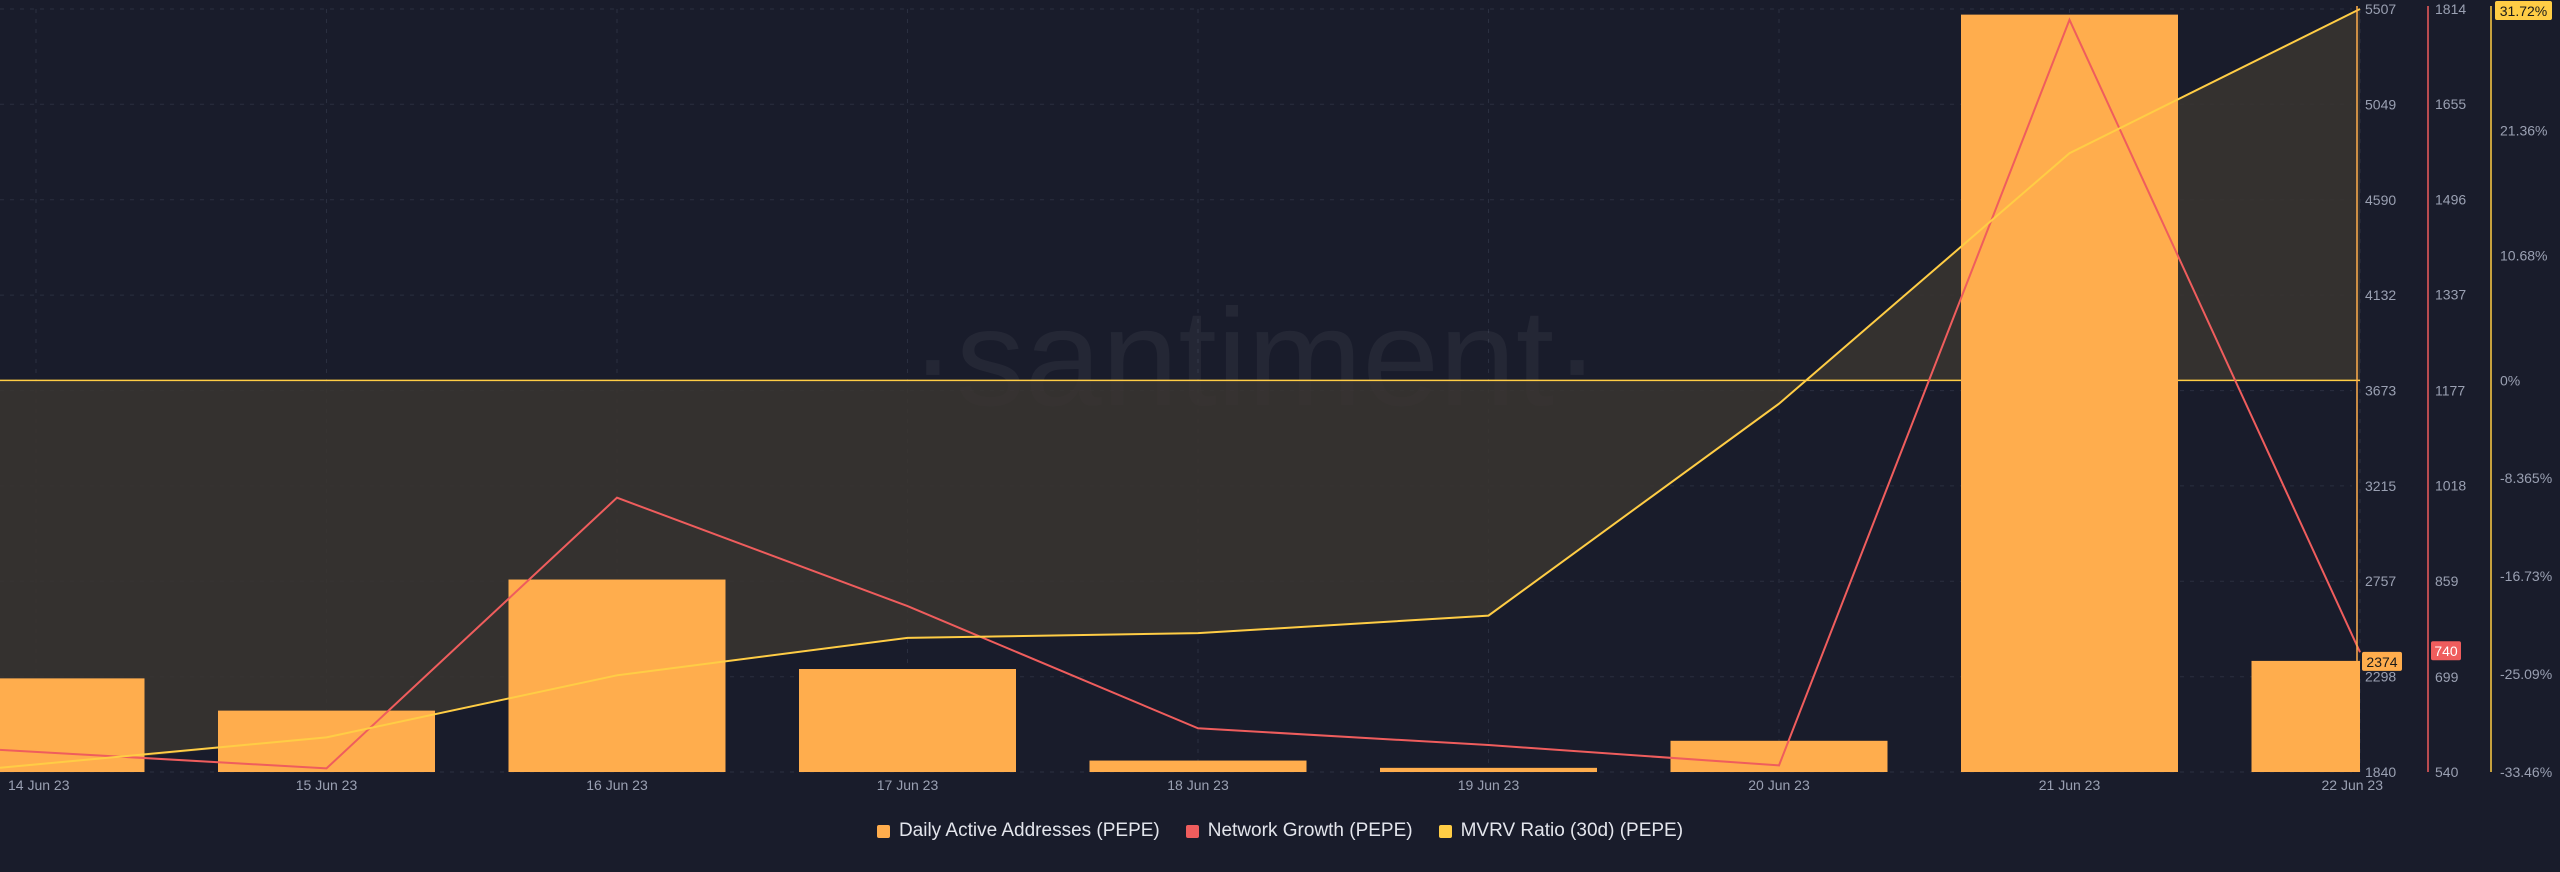  I want to click on left-axis-tick-label: 2757, so click(2380, 581).